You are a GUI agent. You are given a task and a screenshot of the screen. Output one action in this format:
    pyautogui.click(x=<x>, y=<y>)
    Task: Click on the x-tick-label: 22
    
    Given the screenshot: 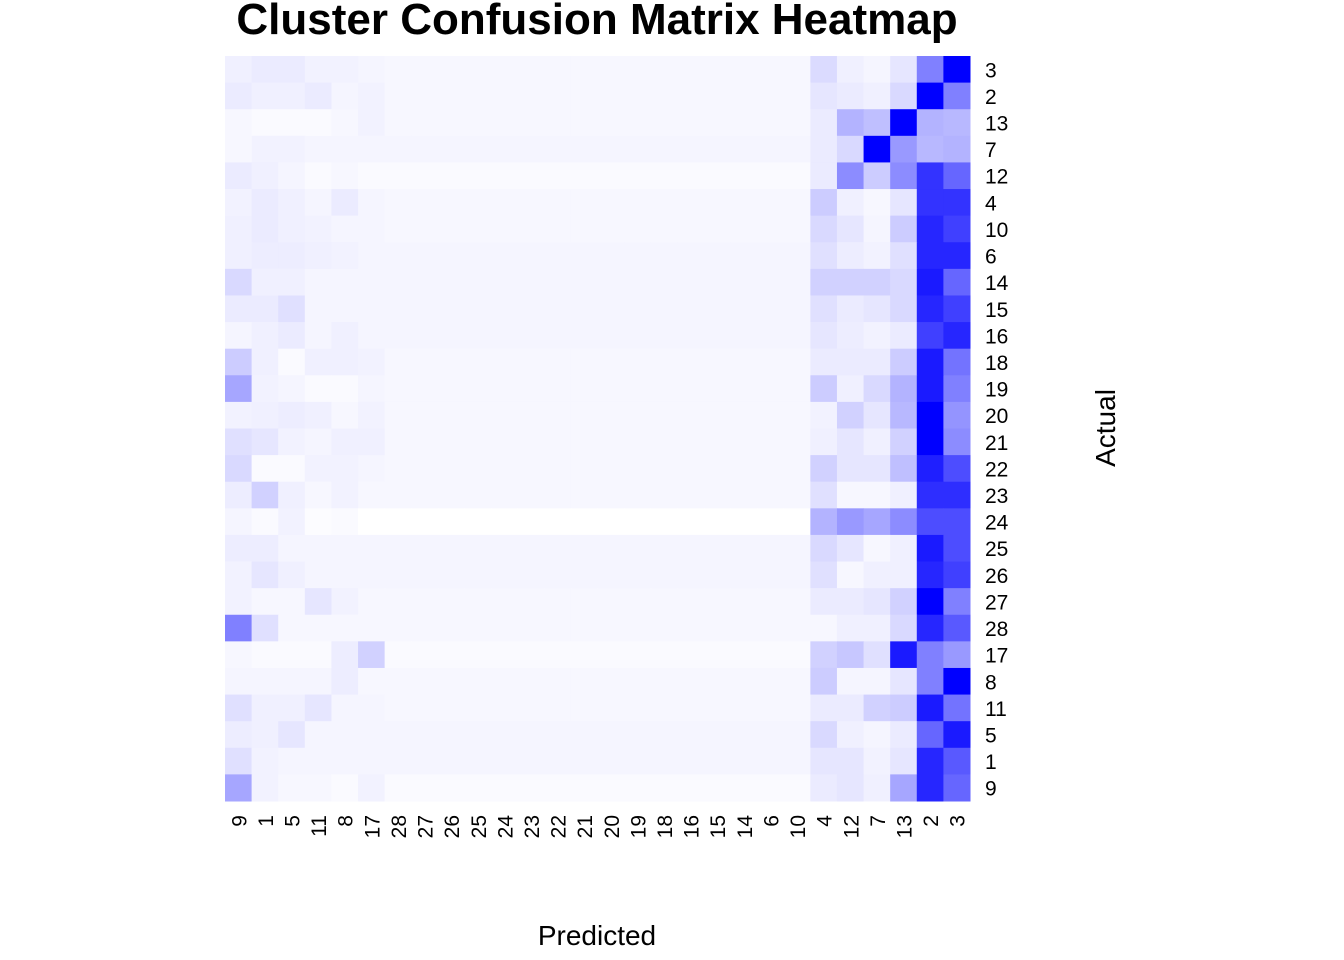 What is the action you would take?
    pyautogui.click(x=559, y=826)
    